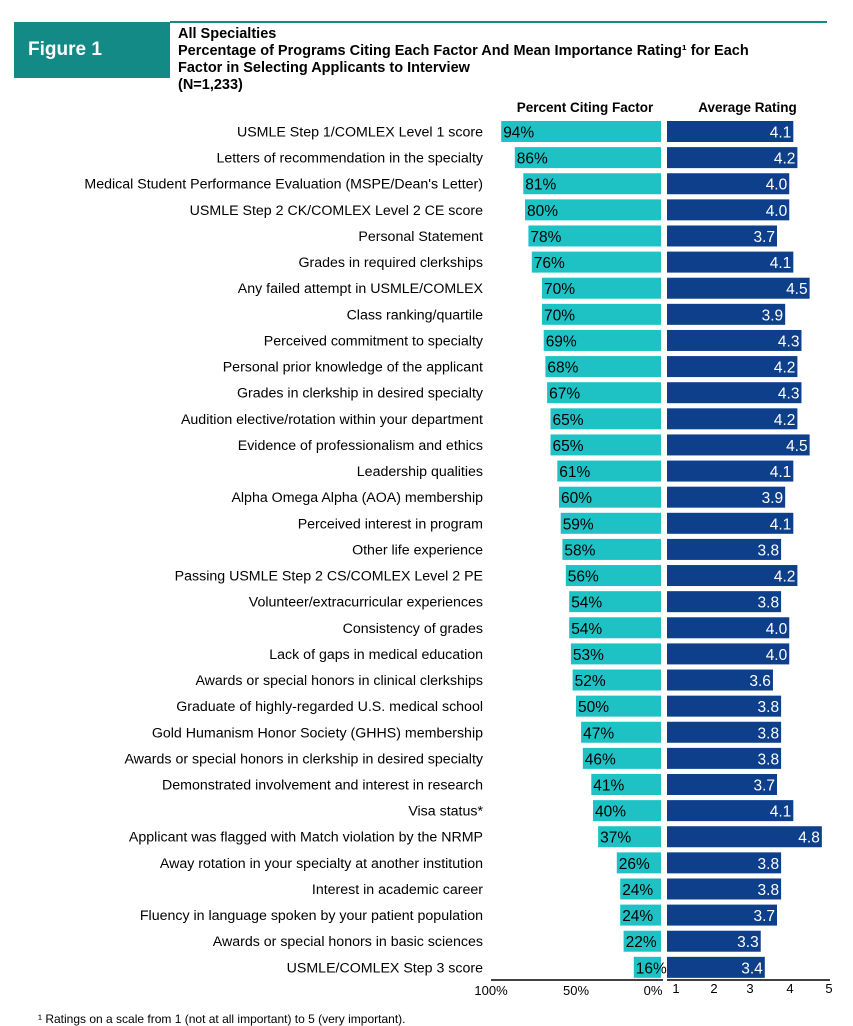 Image resolution: width=853 pixels, height=1026 pixels. Describe the element at coordinates (549, 263) in the screenshot. I see `percent-data-label: 76%` at that location.